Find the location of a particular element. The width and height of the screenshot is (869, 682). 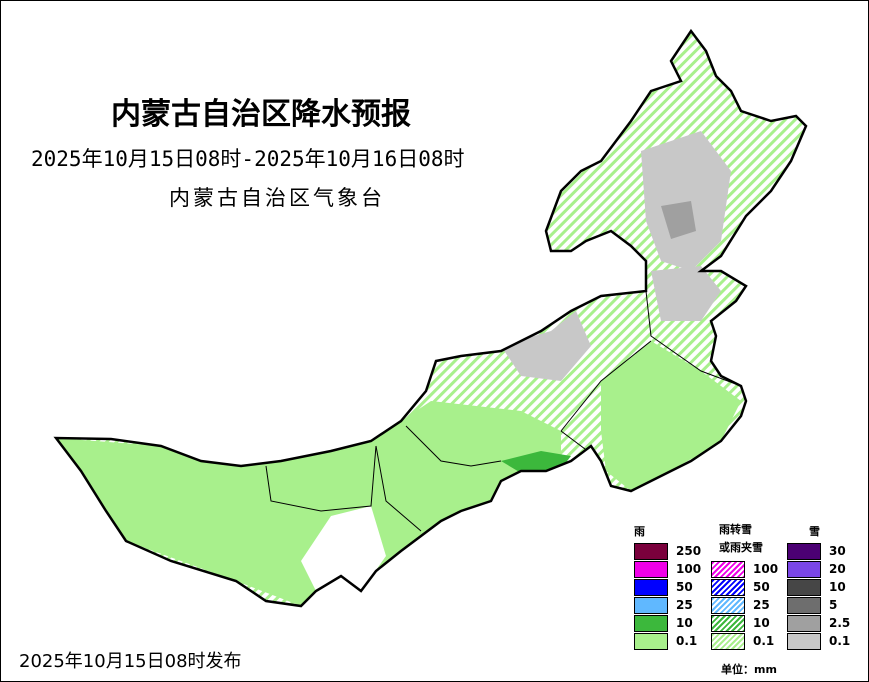

legend-label: 2.5 is located at coordinates (840, 623).